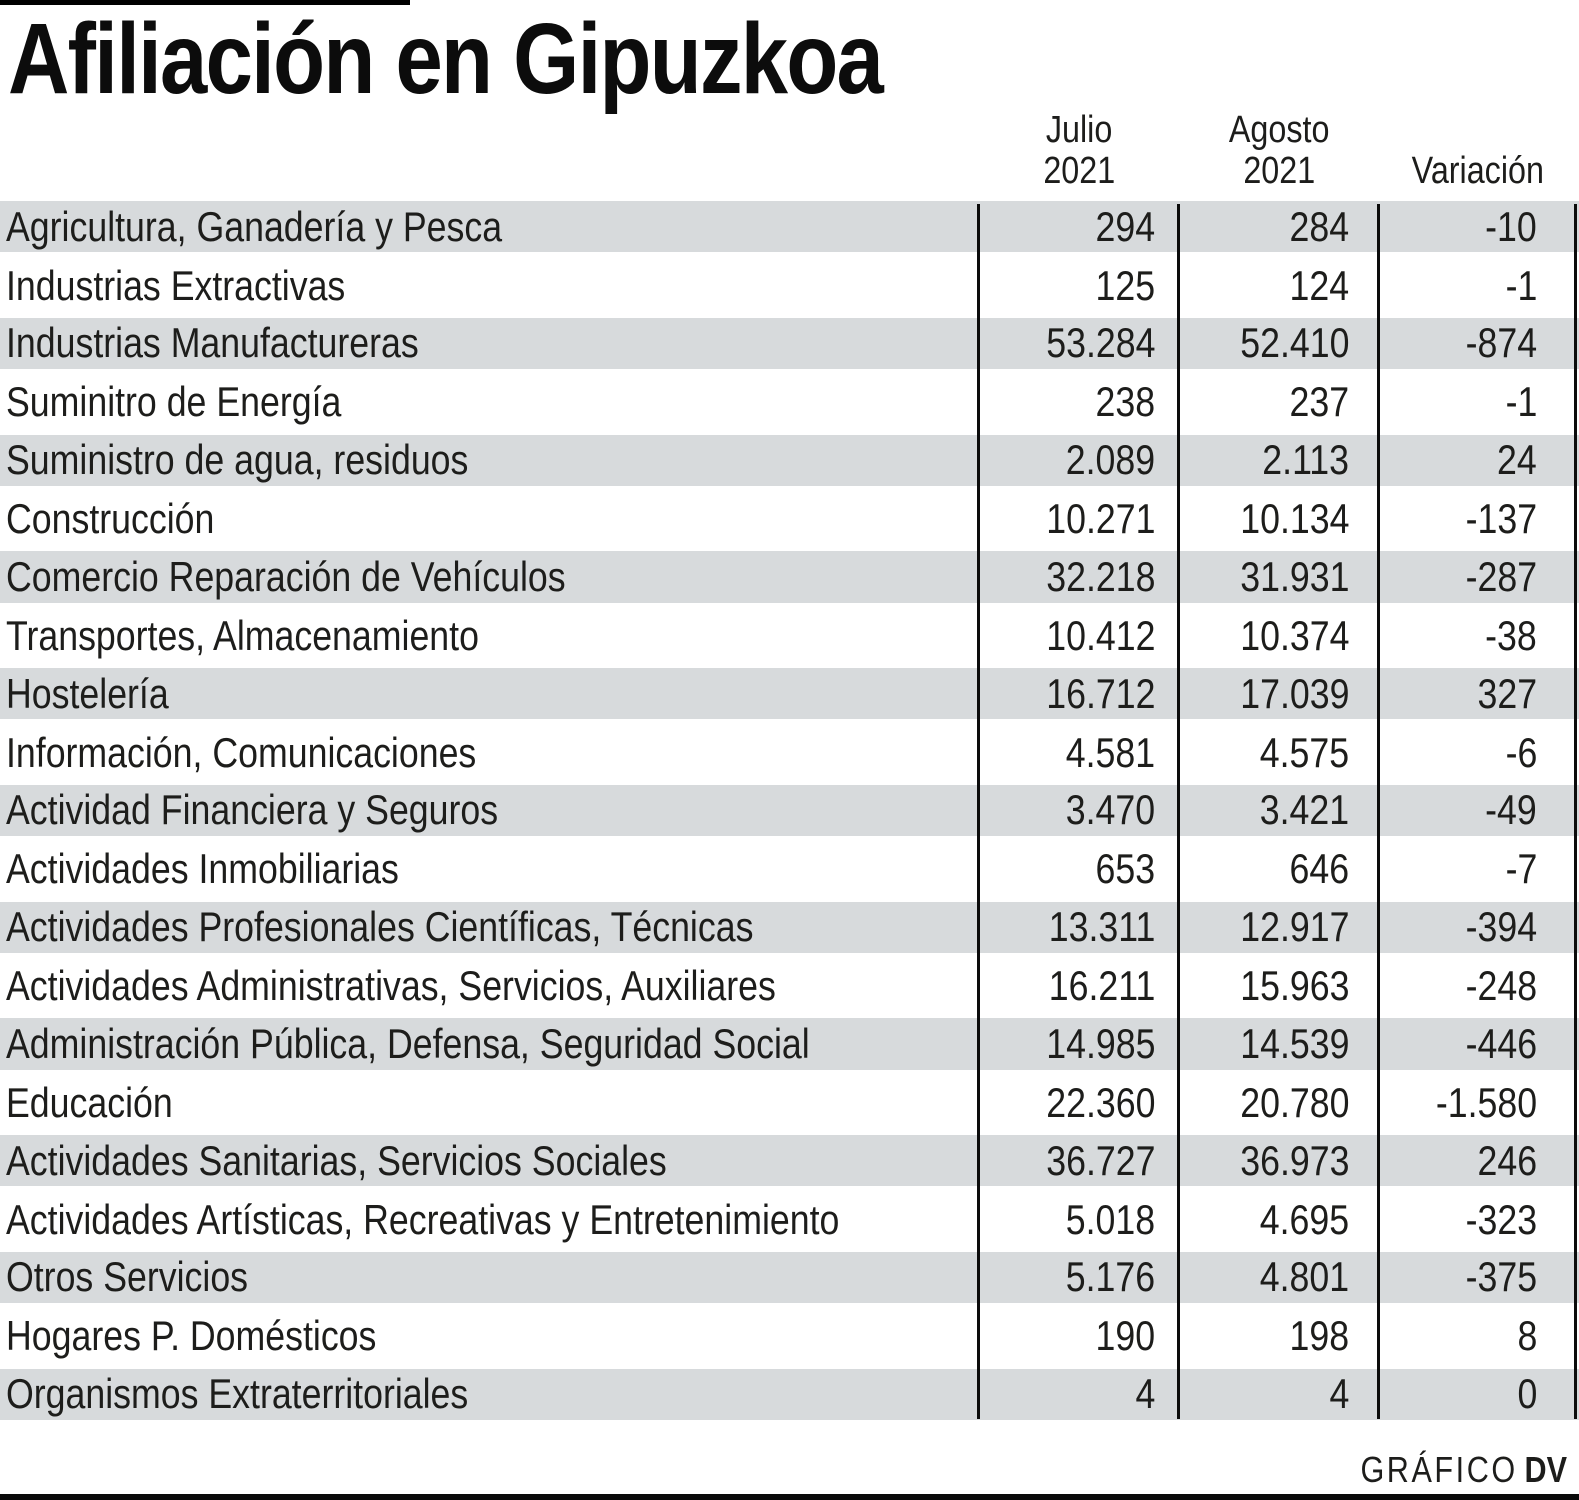  What do you see at coordinates (1304, 752) in the screenshot?
I see `agosto-value: 4.575` at bounding box center [1304, 752].